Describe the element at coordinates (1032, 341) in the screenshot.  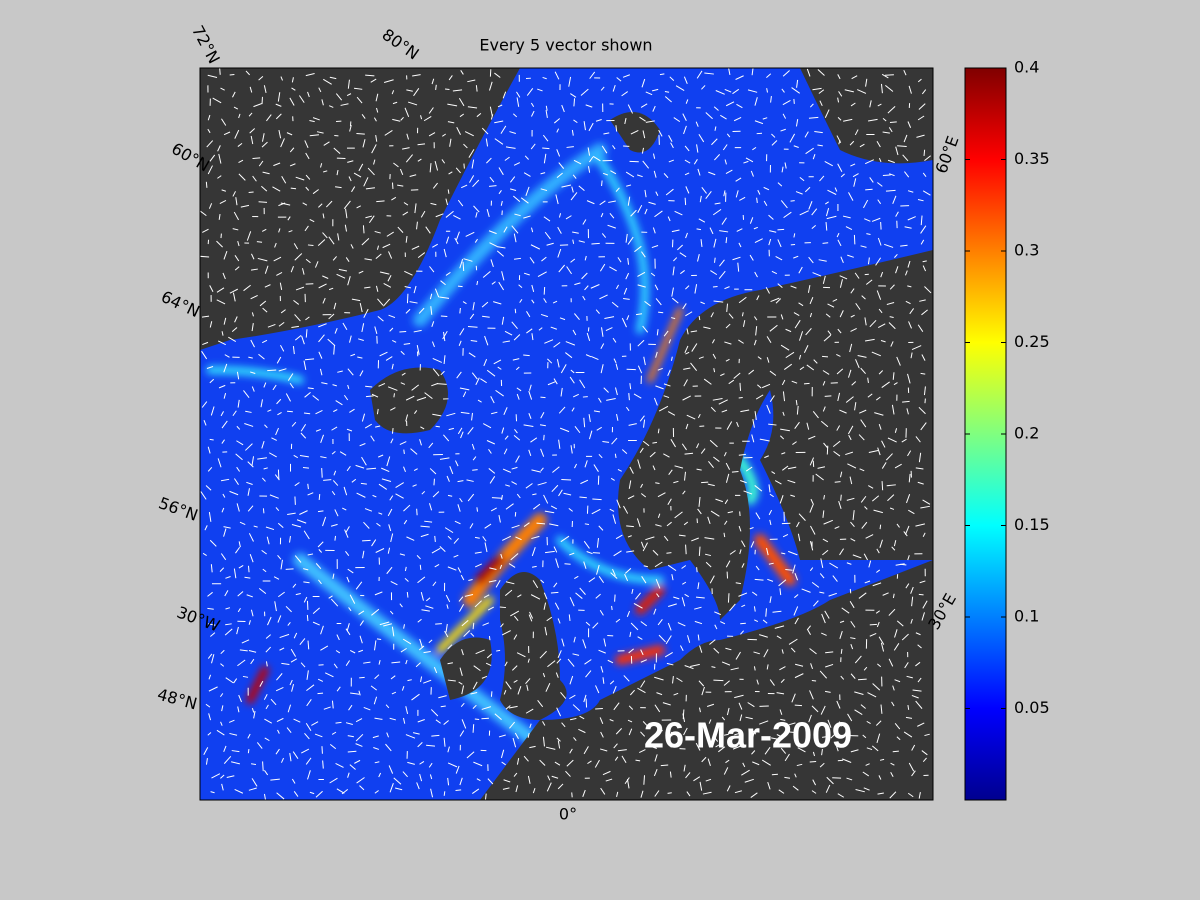
I see `colorbar-tick-label: 0.25` at that location.